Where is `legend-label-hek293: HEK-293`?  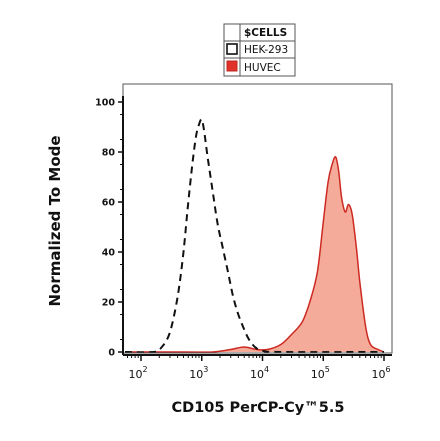
legend-label-hek293: HEK-293 is located at coordinates (266, 50).